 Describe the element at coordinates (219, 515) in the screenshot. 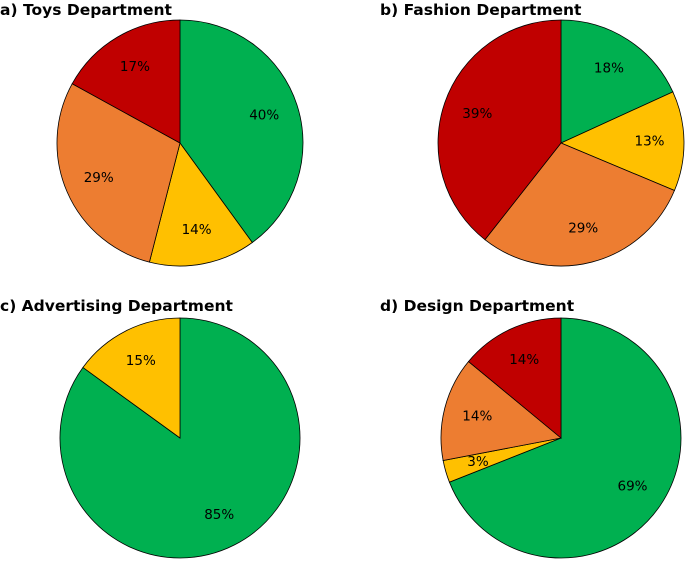

I see `slice-label: 85%` at that location.